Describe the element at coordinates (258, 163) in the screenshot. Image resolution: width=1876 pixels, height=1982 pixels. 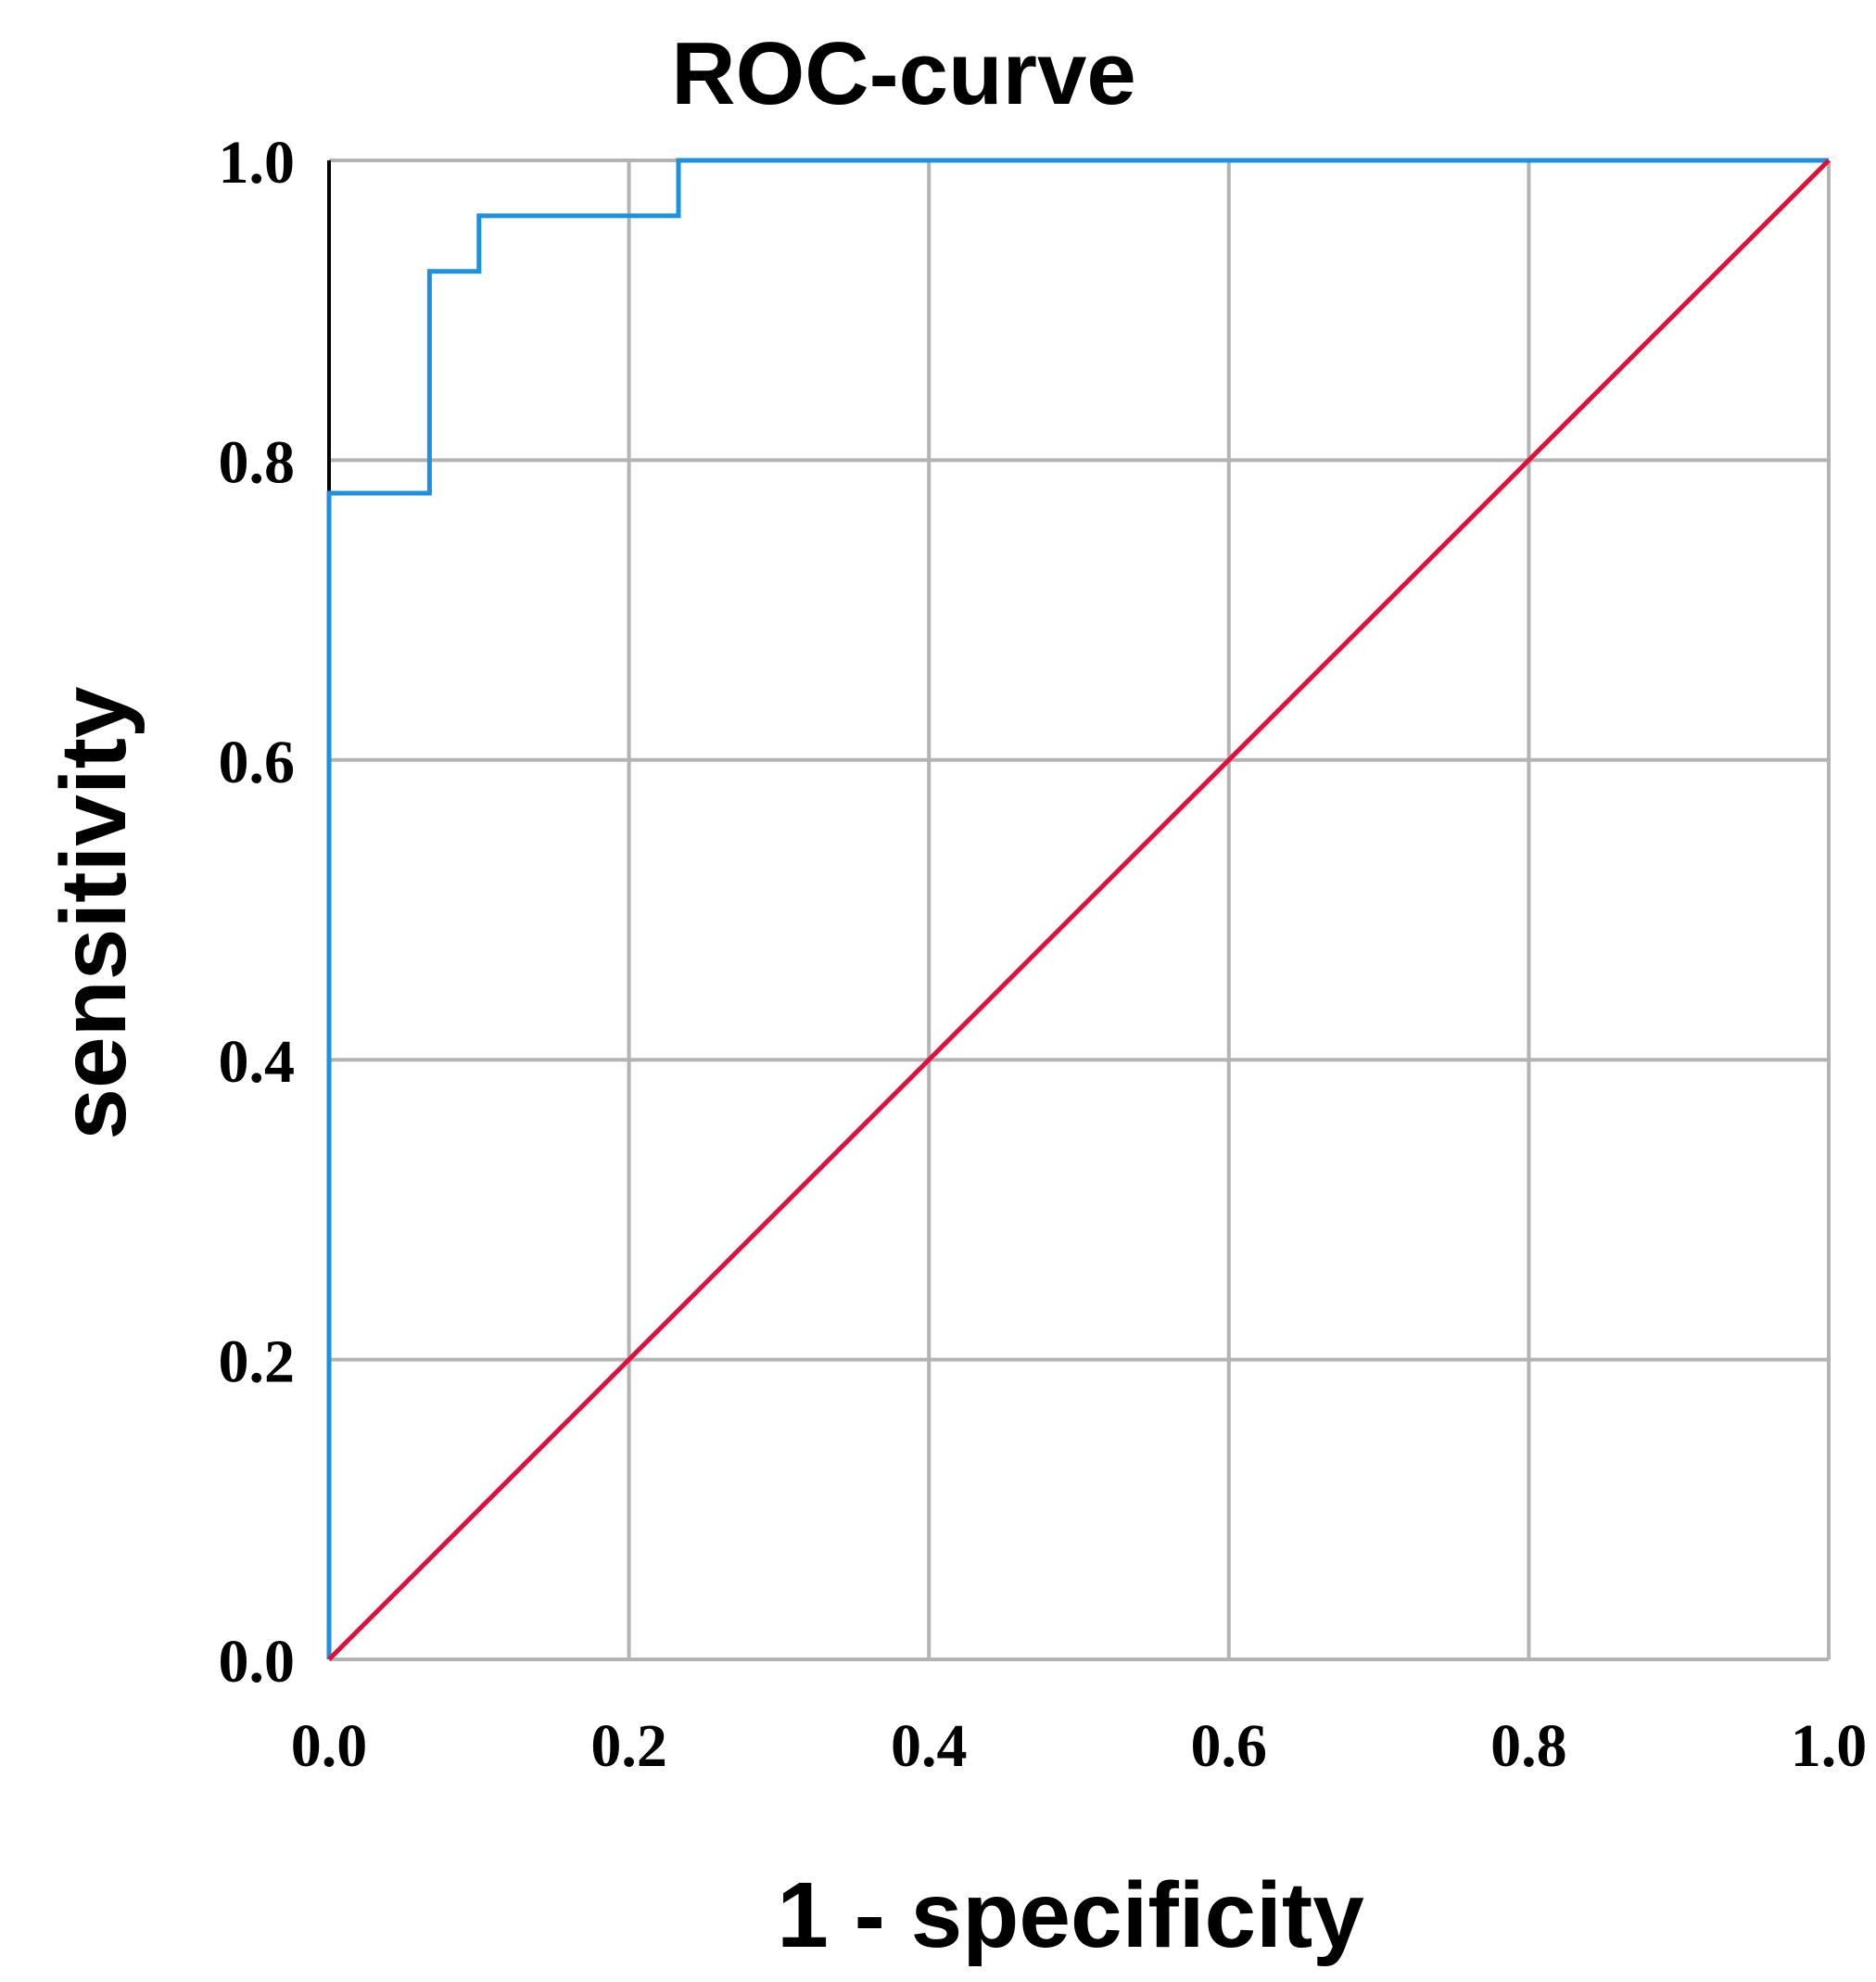
I see `y-tick-label-5: 1.0` at that location.